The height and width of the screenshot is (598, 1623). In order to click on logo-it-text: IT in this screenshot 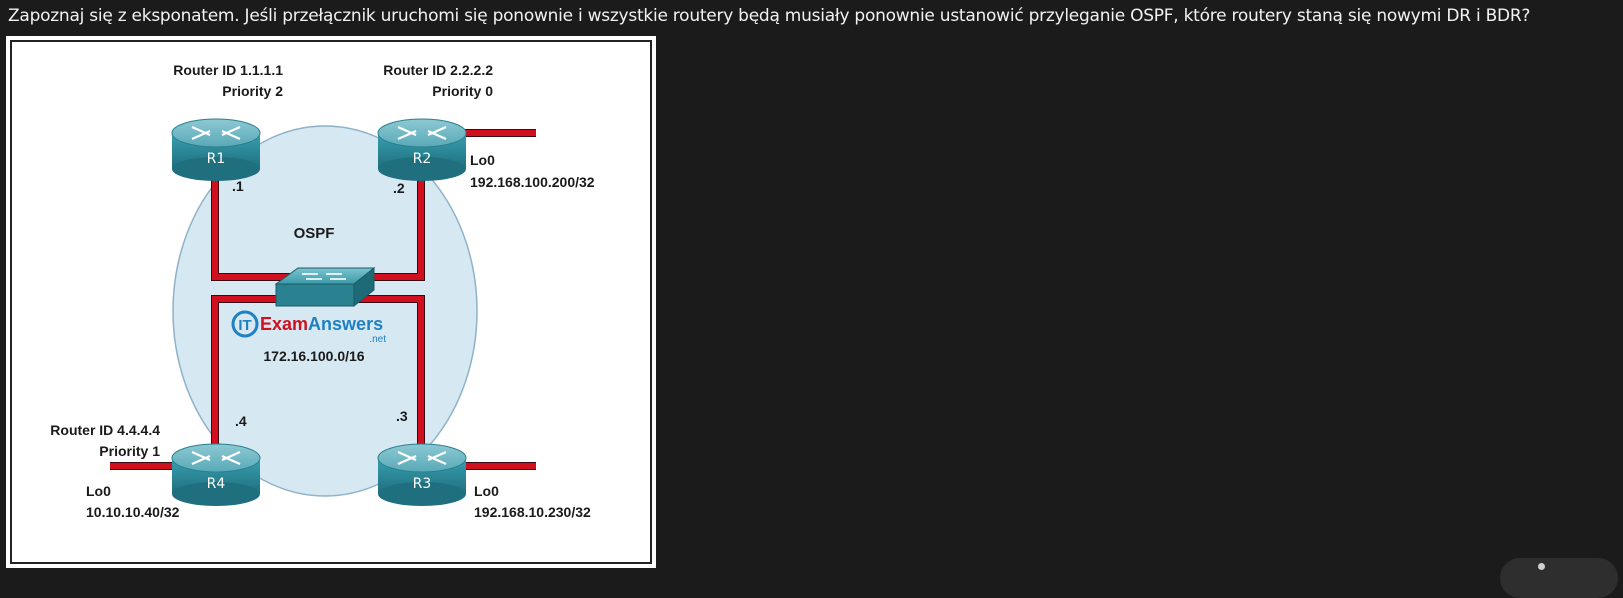, I will do `click(244, 325)`.